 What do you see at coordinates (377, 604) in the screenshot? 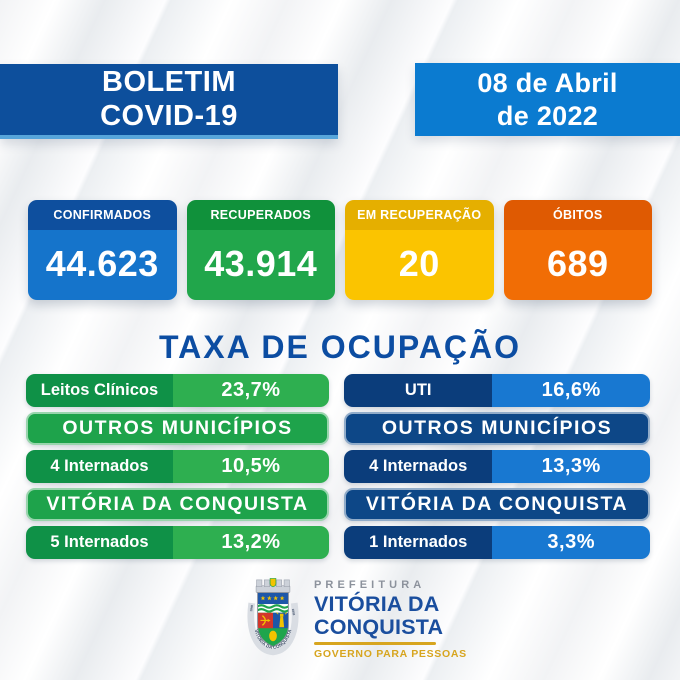
I see `logo-city-line1: VITÓRIA DA` at bounding box center [377, 604].